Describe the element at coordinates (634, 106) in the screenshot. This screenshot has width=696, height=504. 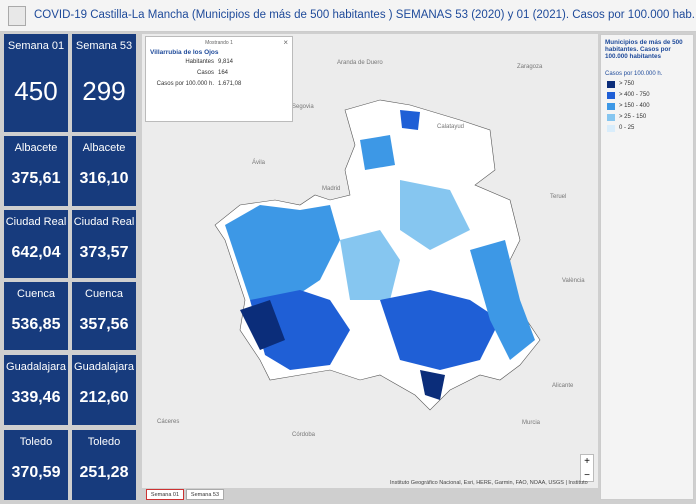
I see `legend-label: > 150 - 400` at that location.